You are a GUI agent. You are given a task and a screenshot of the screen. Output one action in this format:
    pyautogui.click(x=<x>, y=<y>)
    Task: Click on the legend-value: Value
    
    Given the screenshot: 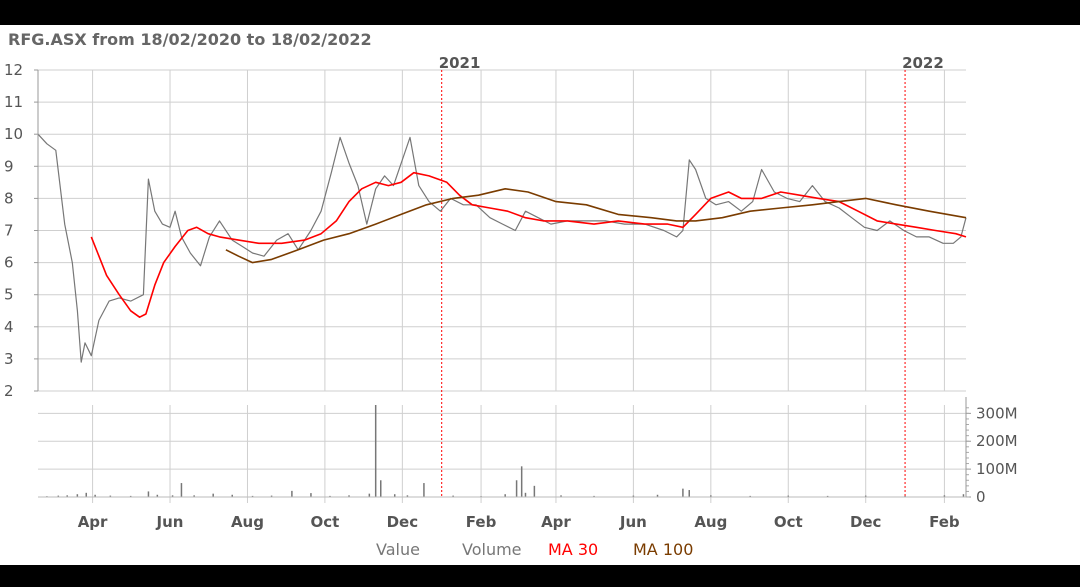 What is the action you would take?
    pyautogui.click(x=398, y=549)
    